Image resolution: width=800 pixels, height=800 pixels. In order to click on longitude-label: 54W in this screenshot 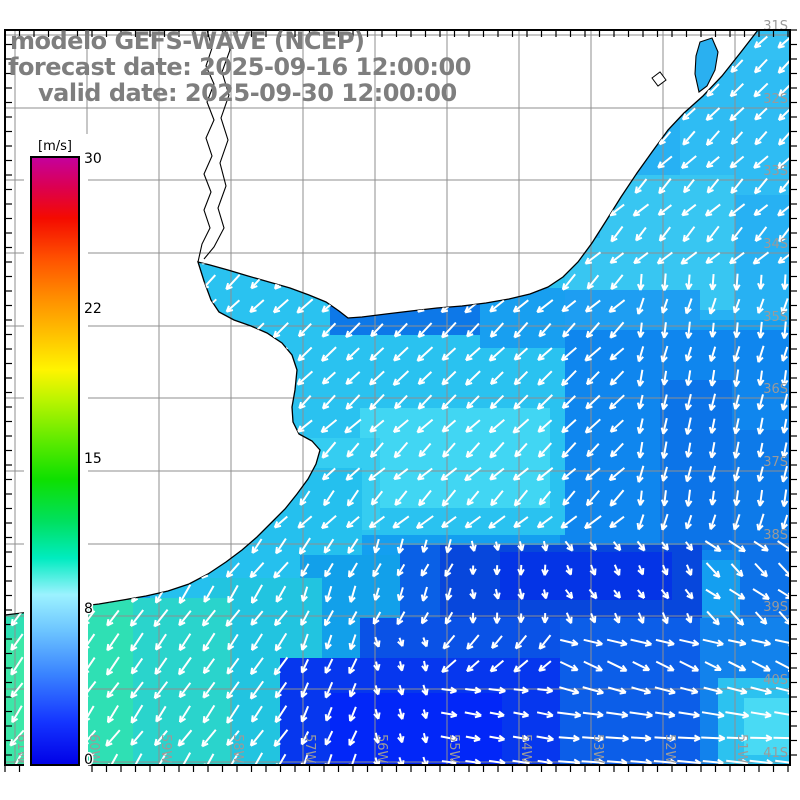, I will do `click(525, 749)`.